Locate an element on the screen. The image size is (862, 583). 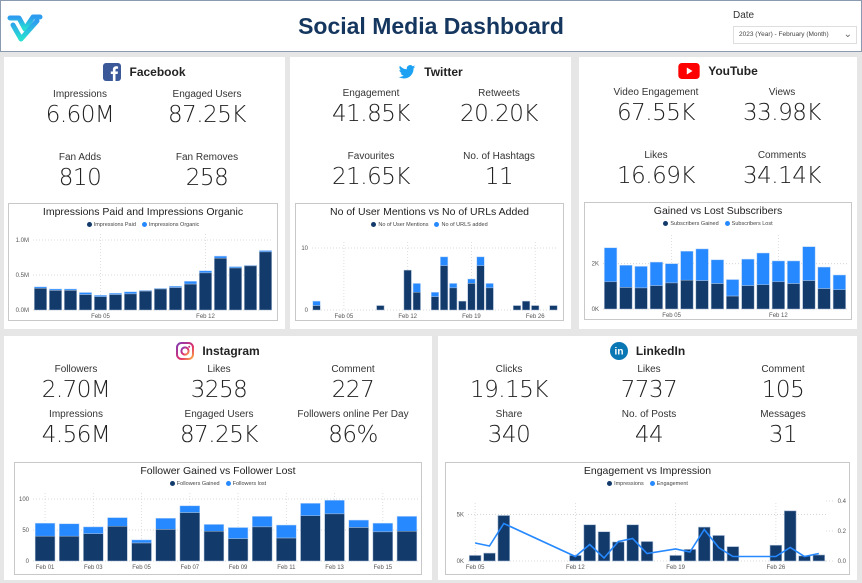
legend-item: Subscribers Gained is located at coordinates (691, 224).